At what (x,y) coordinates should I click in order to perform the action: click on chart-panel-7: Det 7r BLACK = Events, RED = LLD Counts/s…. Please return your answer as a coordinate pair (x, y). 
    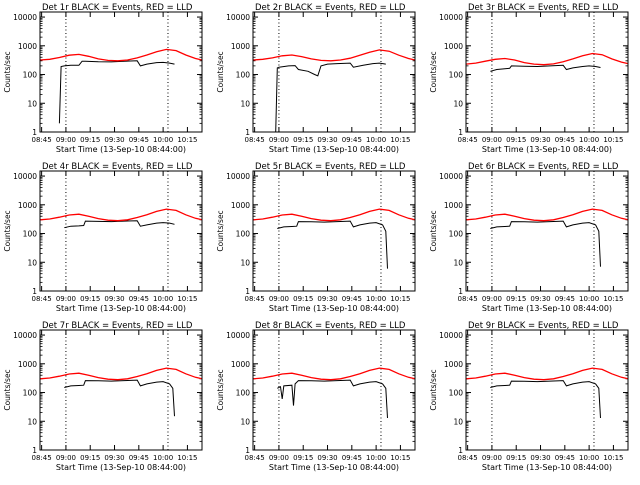
    Looking at the image, I should click on (103, 396).